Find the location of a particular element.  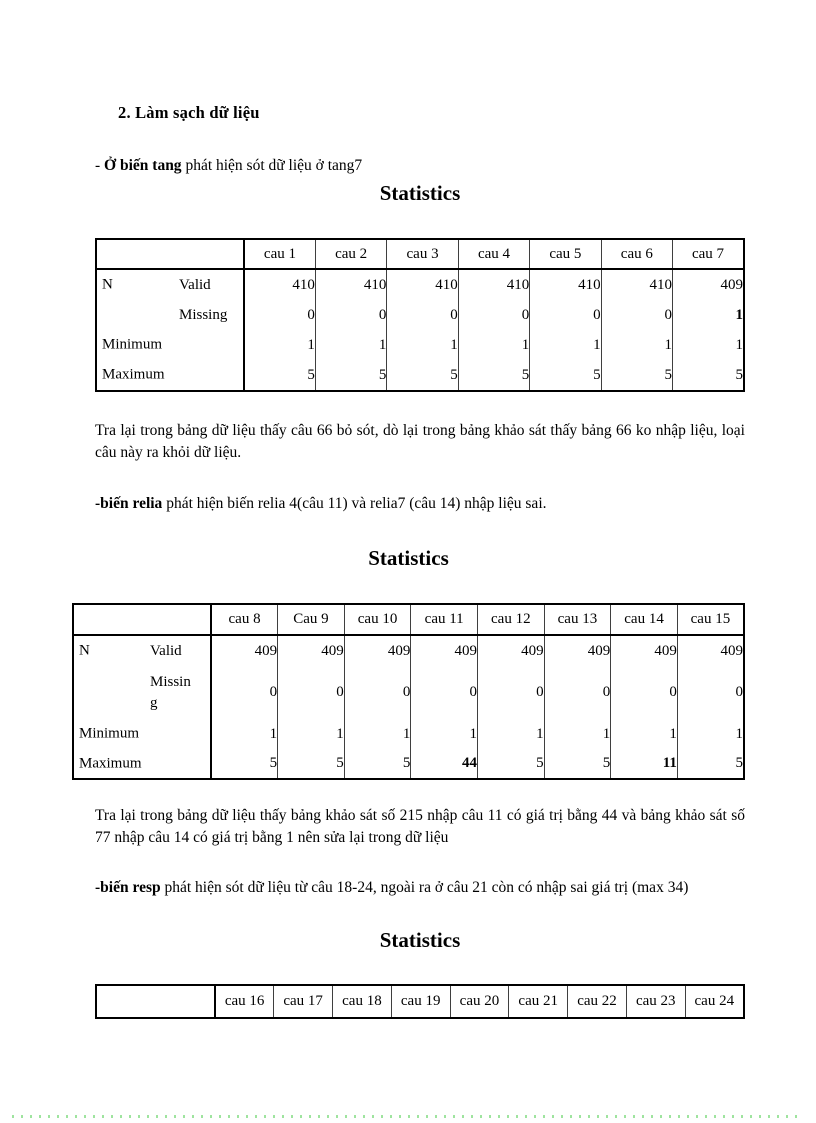

paragraph-tang-prefix: - is located at coordinates (100, 165).